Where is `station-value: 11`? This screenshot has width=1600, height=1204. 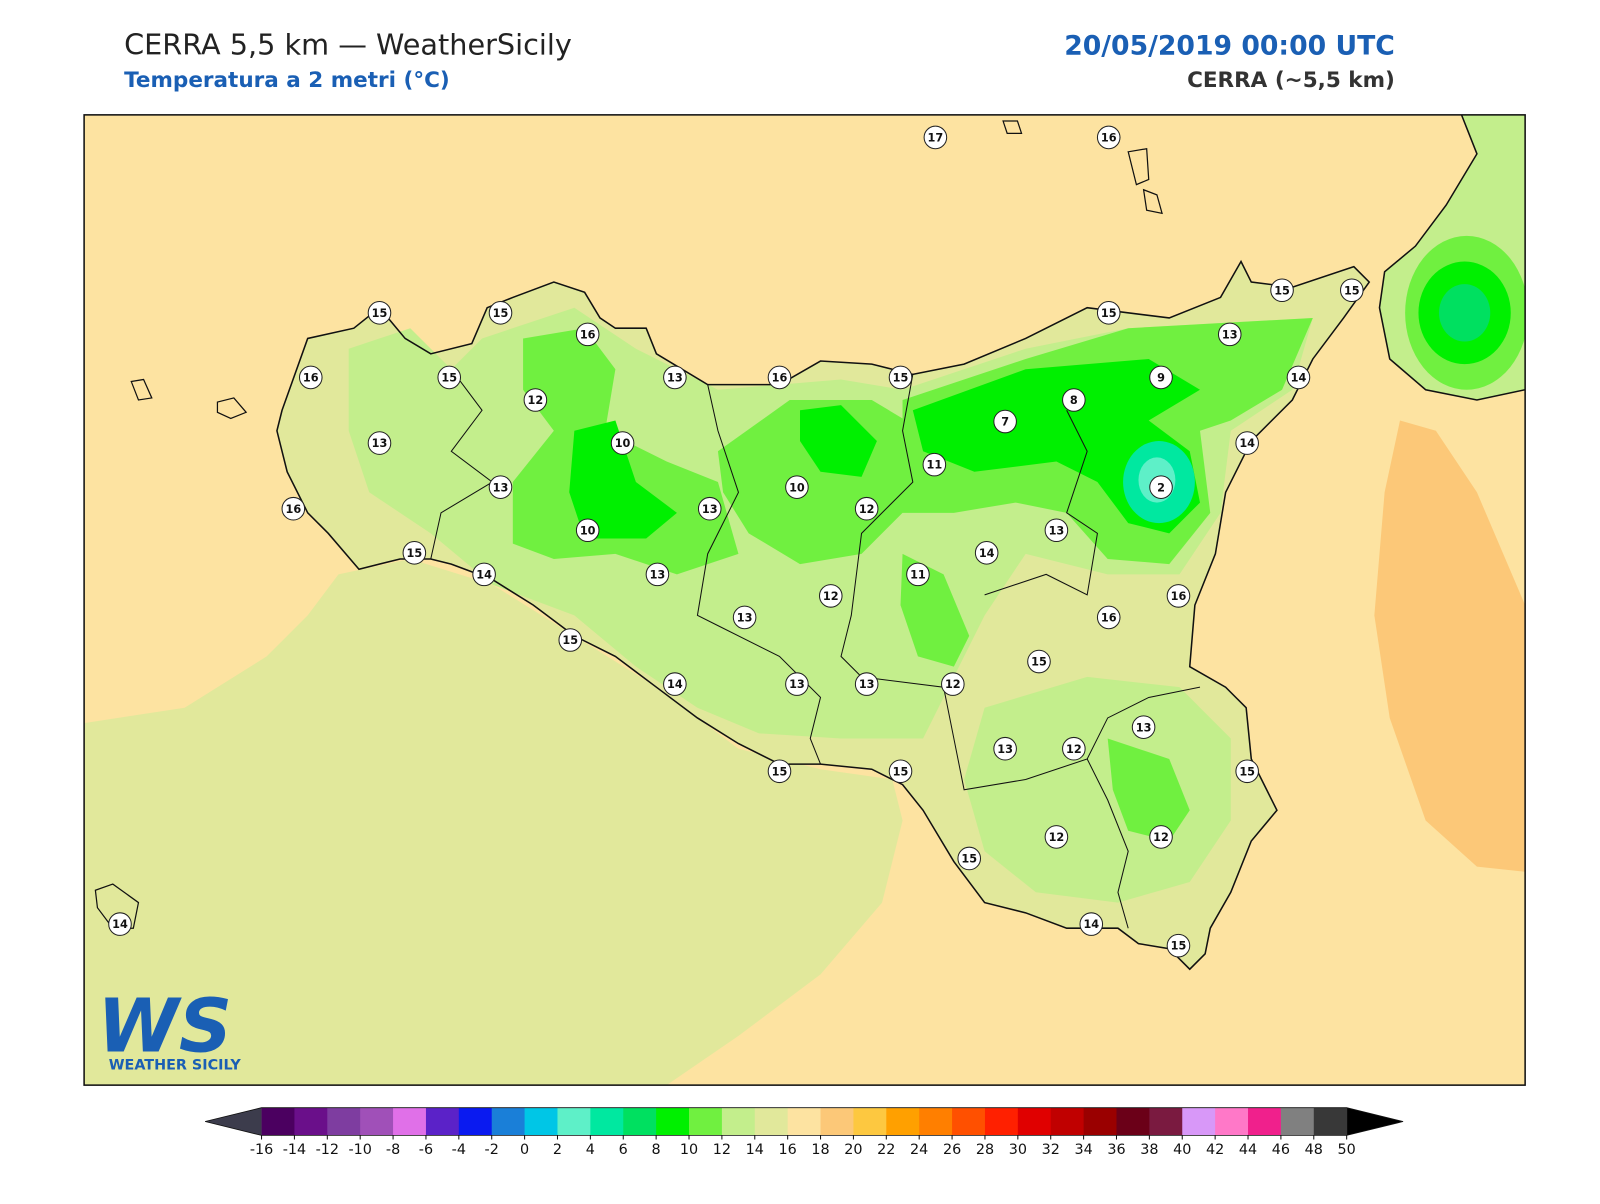 station-value: 11 is located at coordinates (918, 574).